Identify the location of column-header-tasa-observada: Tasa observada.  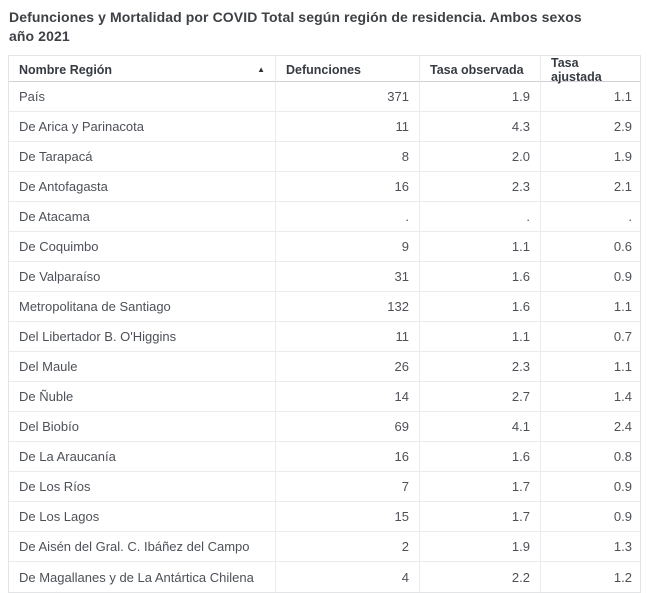
(479, 70).